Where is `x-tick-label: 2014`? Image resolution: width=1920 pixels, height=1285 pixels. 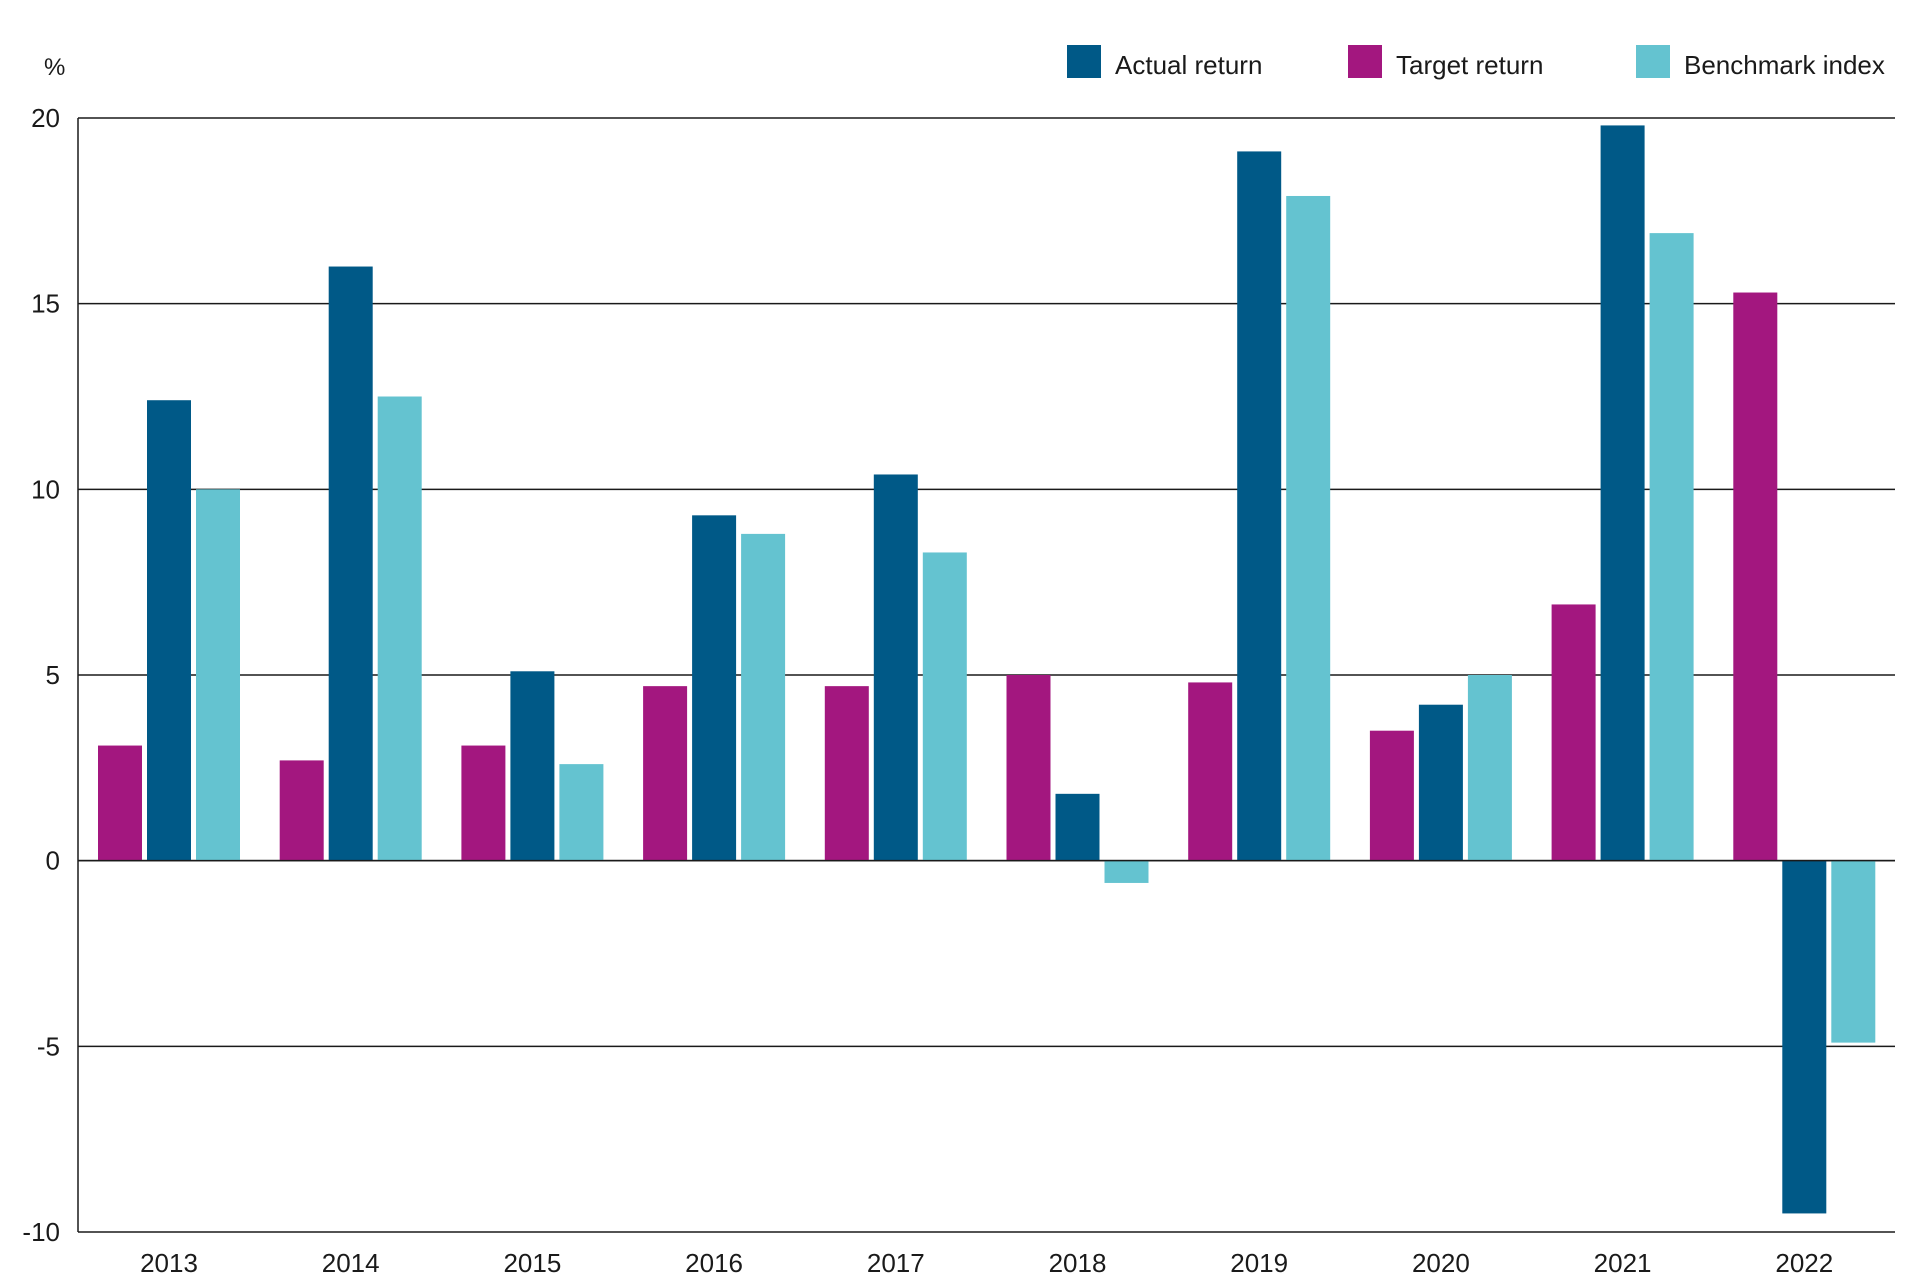 x-tick-label: 2014 is located at coordinates (351, 1263).